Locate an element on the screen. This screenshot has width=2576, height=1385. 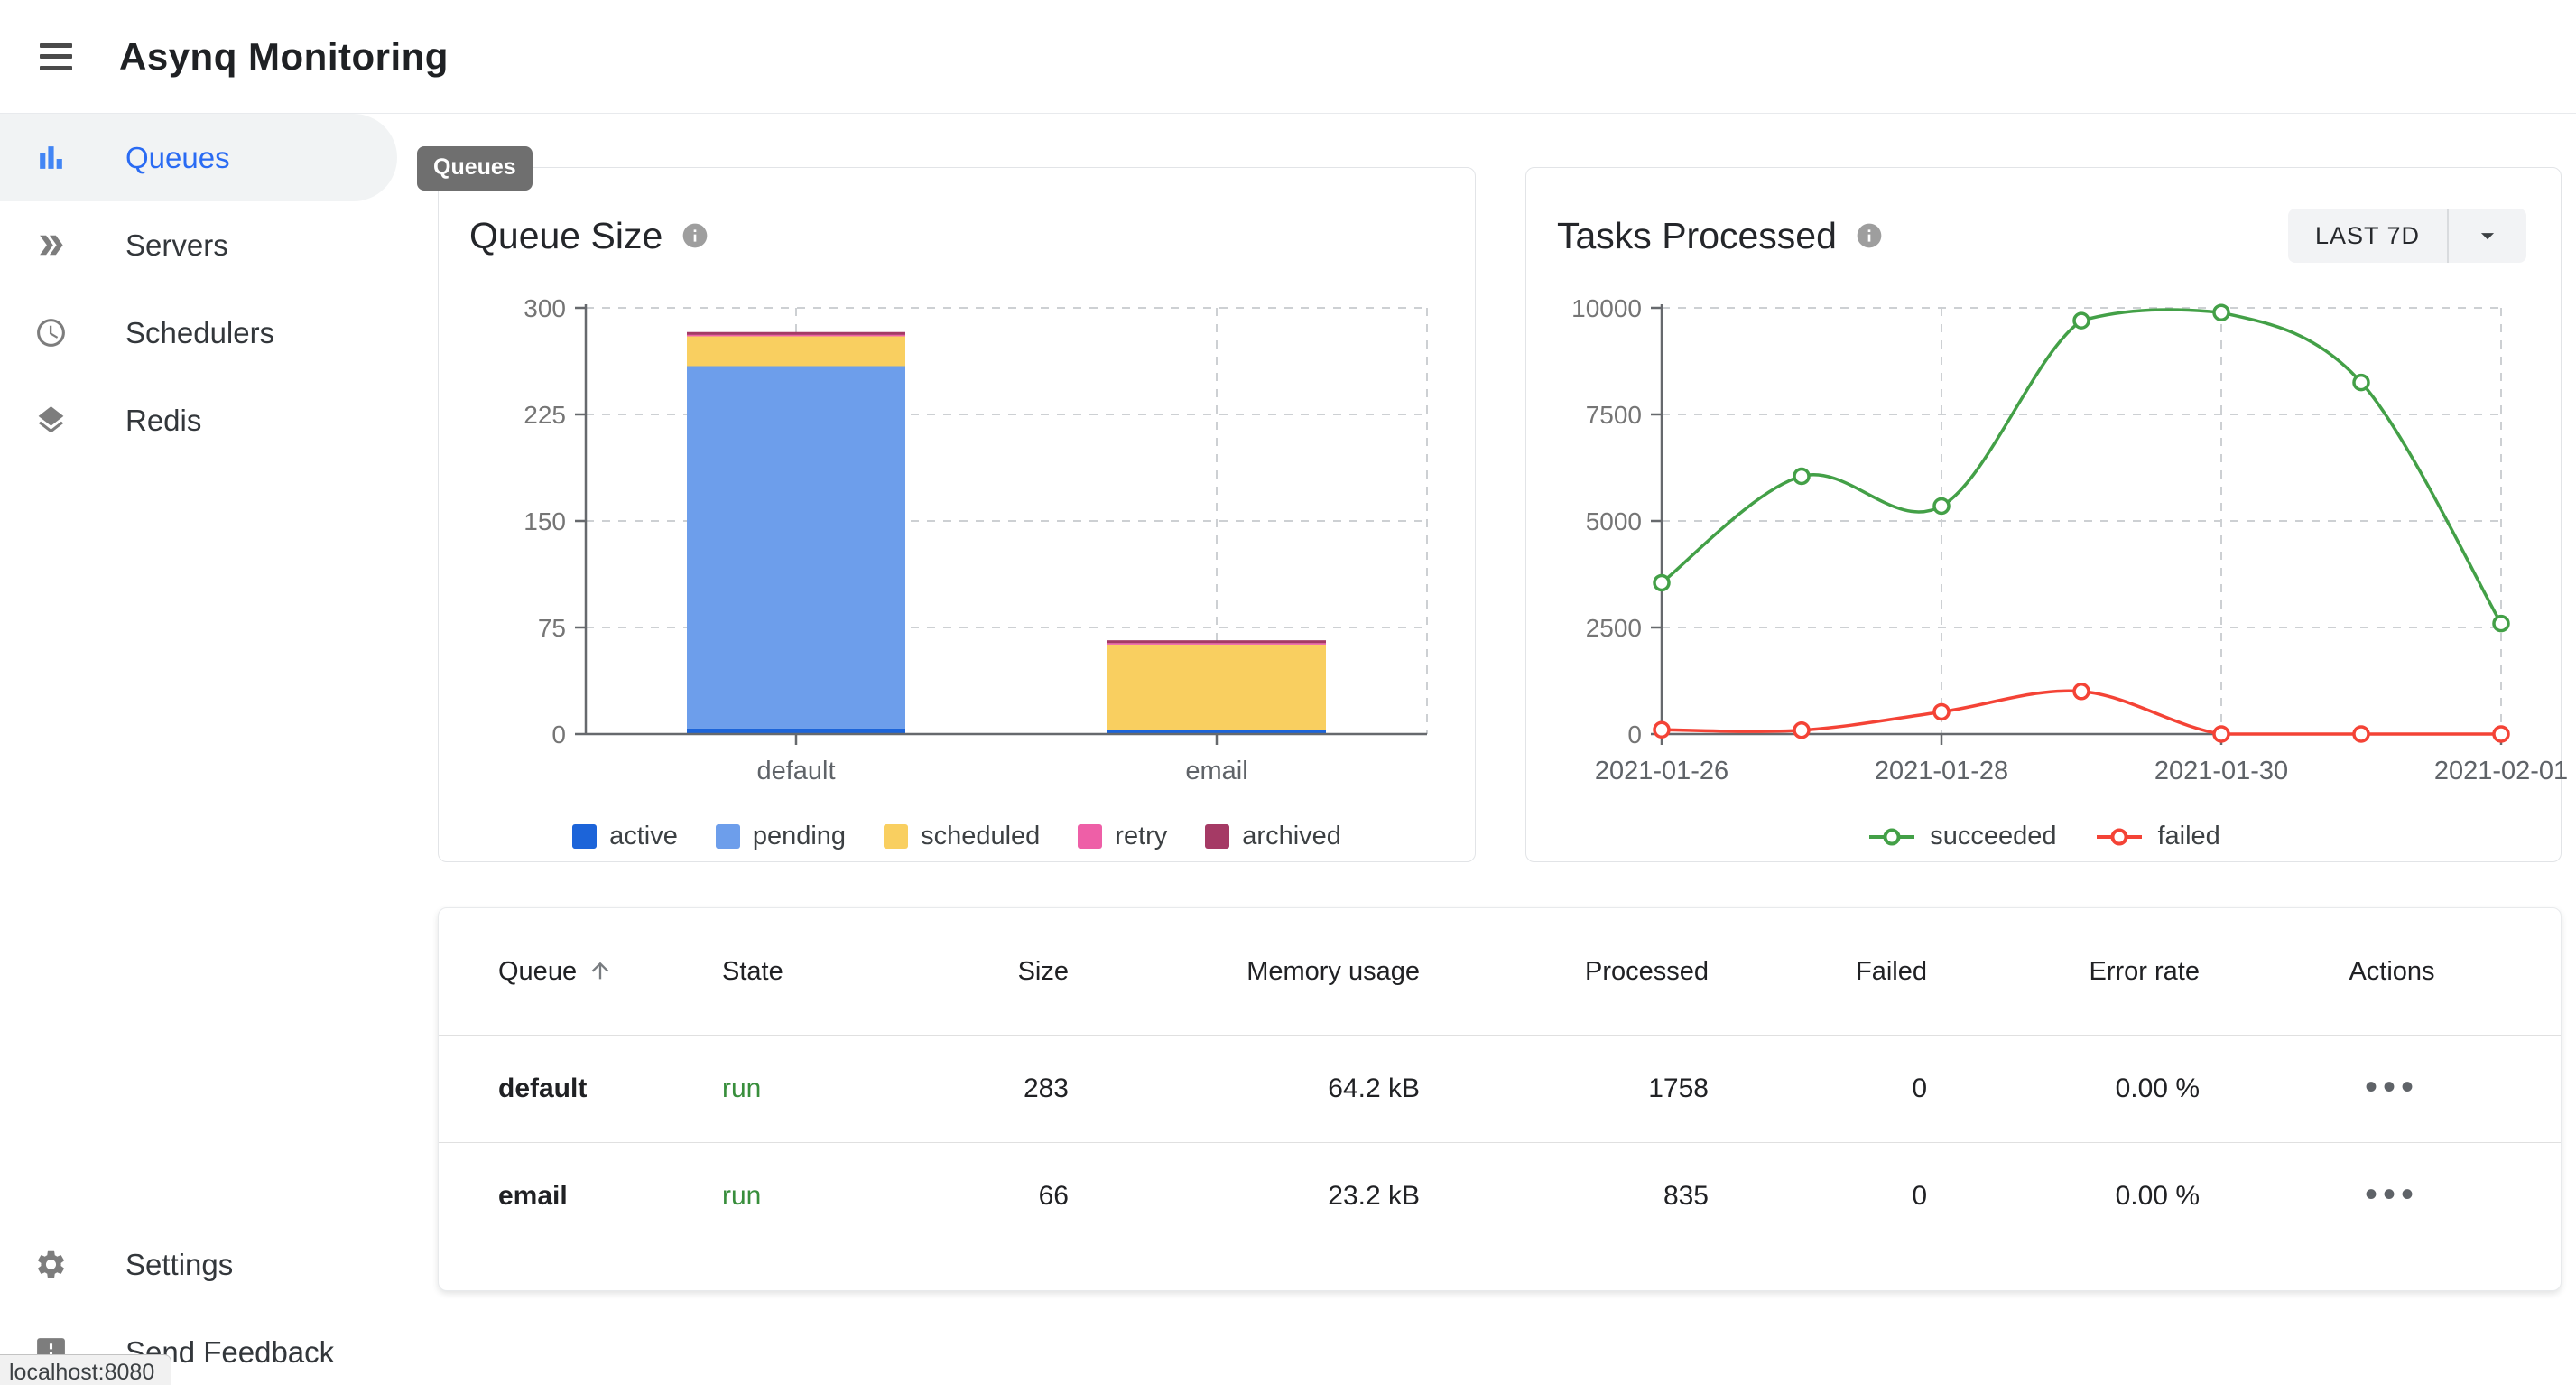
column-header-state: State is located at coordinates (822, 972).